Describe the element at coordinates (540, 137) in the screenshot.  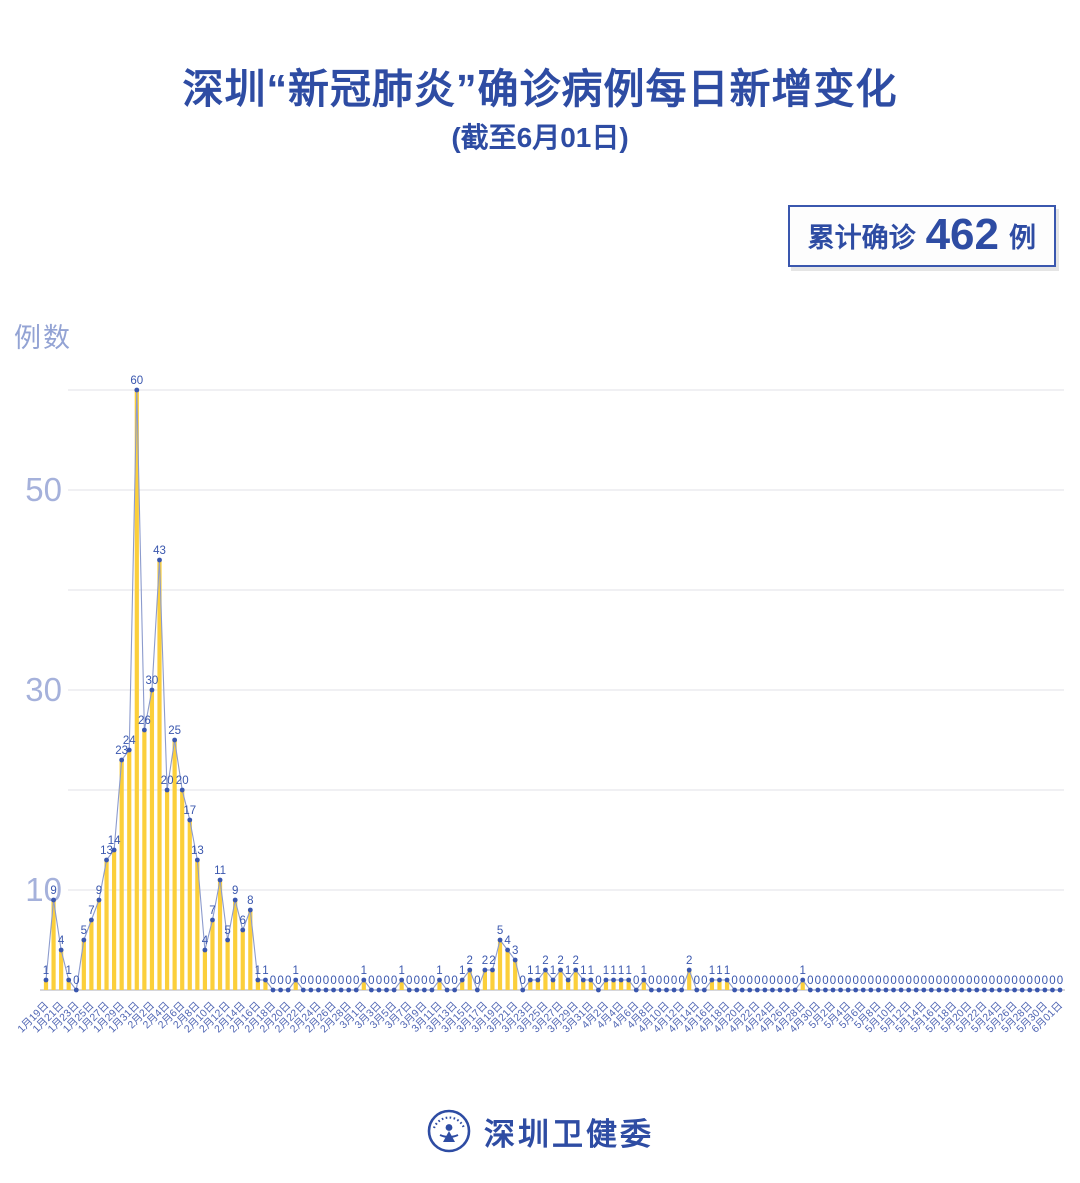
I see `page-subtitle: (截至6月01日)` at that location.